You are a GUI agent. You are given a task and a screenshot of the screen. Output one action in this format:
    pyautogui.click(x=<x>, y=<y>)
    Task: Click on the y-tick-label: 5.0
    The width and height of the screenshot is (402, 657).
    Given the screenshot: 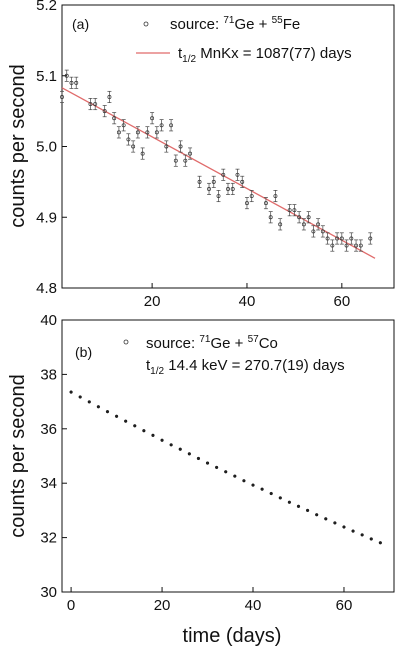 What is the action you would take?
    pyautogui.click(x=46, y=147)
    